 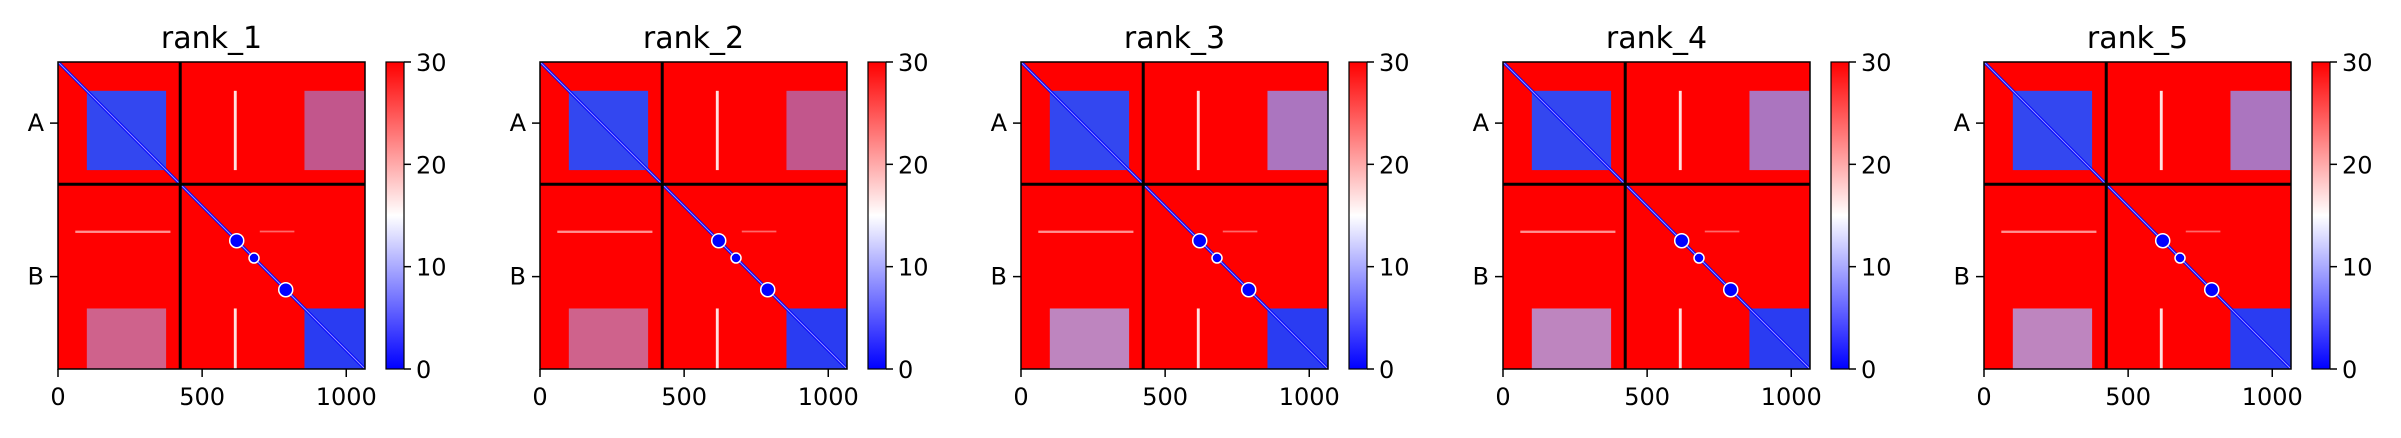 What do you see at coordinates (2137, 38) in the screenshot?
I see `chart-title: rank_5` at bounding box center [2137, 38].